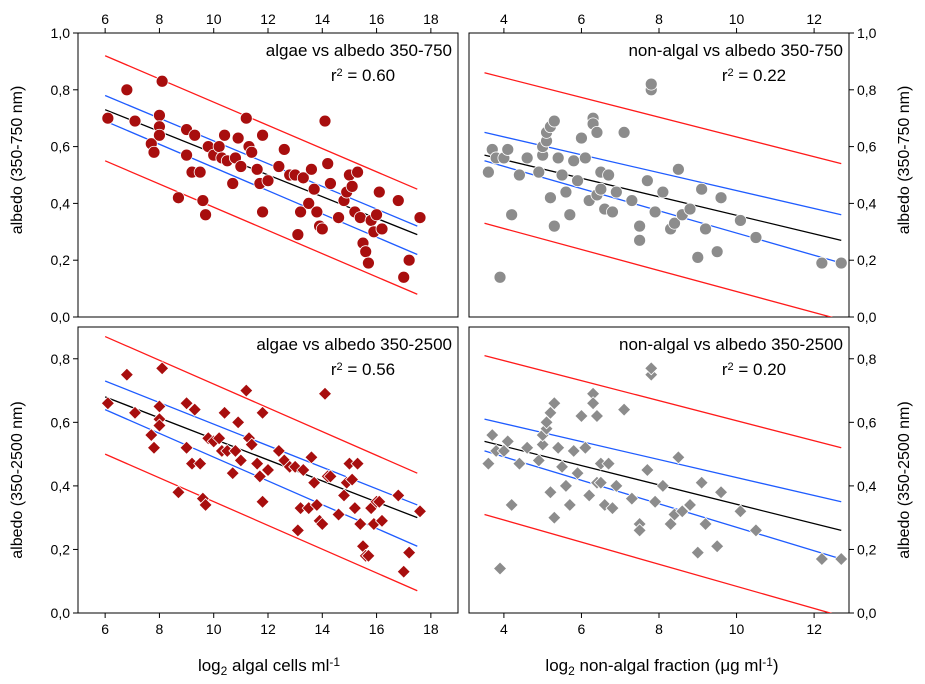 The width and height of the screenshot is (925, 684). What do you see at coordinates (725, 369) in the screenshot?
I see `bottom-right-r2-label: r` at bounding box center [725, 369].